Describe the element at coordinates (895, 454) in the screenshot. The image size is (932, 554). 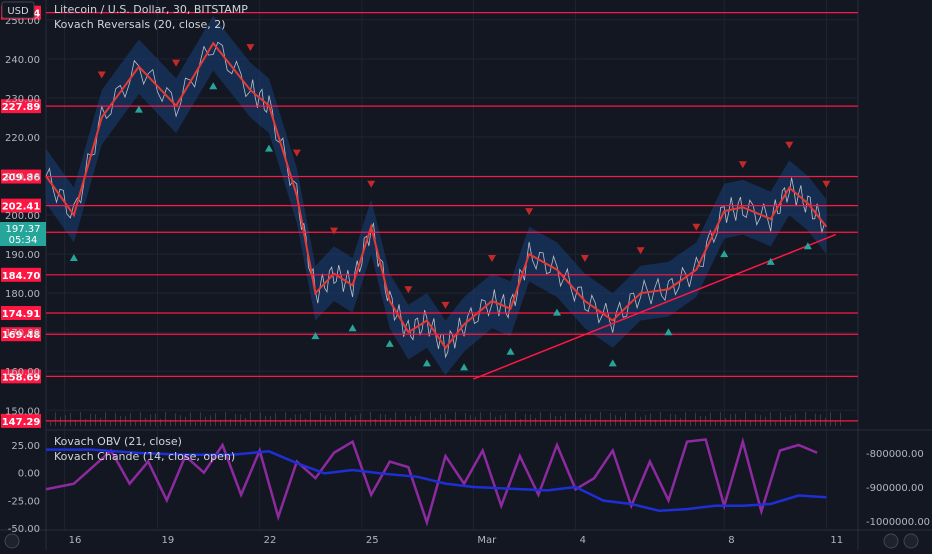
I see `osc-right-tick: -800000.00` at that location.